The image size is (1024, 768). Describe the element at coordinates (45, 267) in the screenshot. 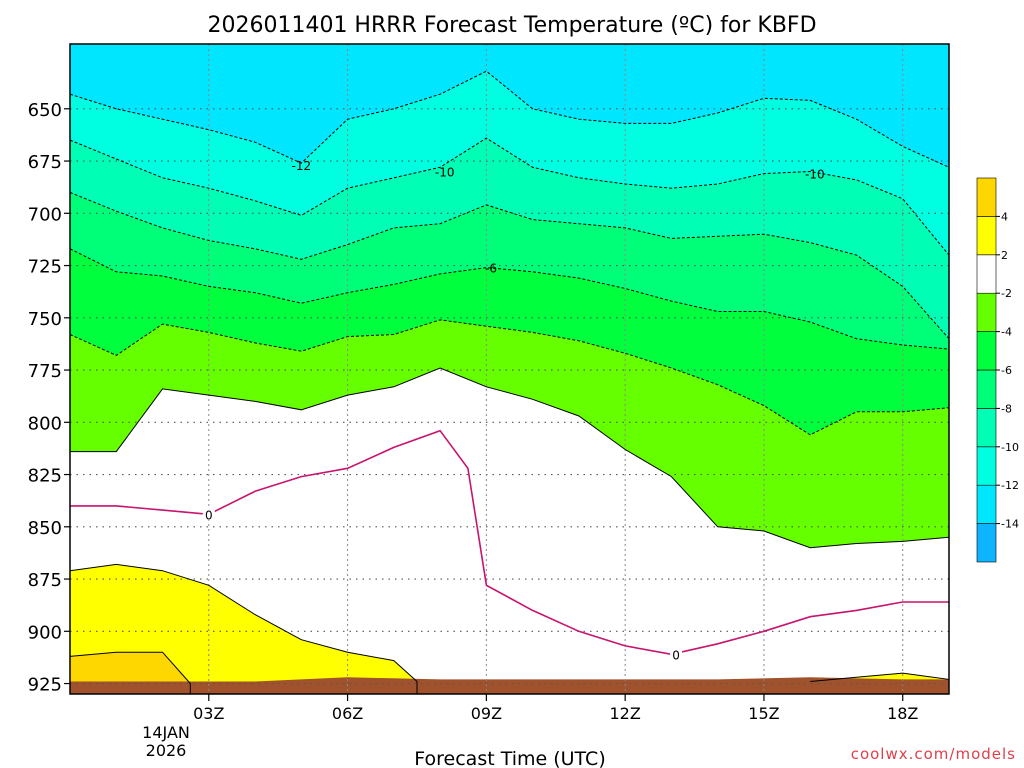

I see `y-tick-label: 725` at that location.